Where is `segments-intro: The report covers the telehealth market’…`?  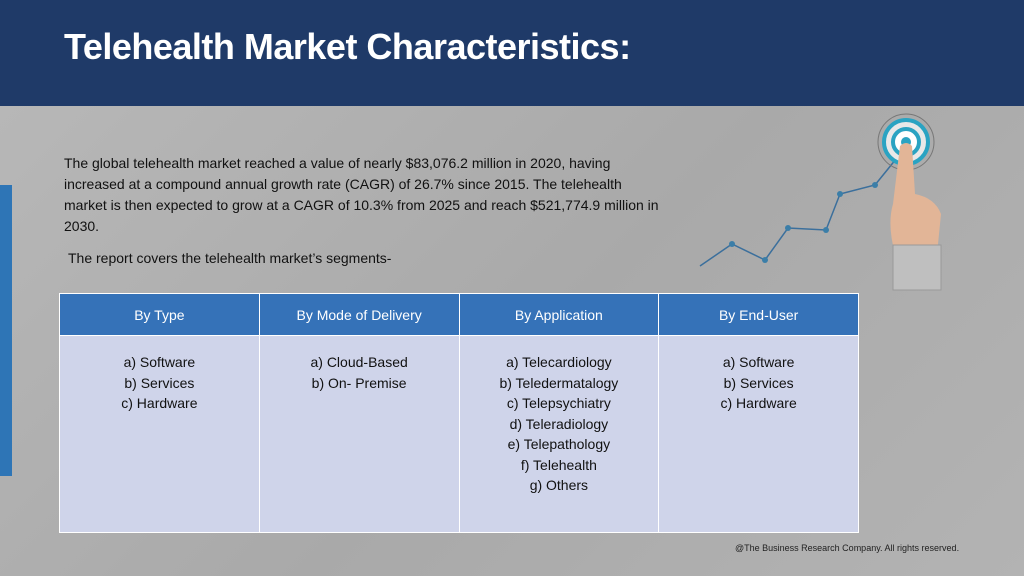
segments-intro: The report covers the telehealth market’… is located at coordinates (230, 258).